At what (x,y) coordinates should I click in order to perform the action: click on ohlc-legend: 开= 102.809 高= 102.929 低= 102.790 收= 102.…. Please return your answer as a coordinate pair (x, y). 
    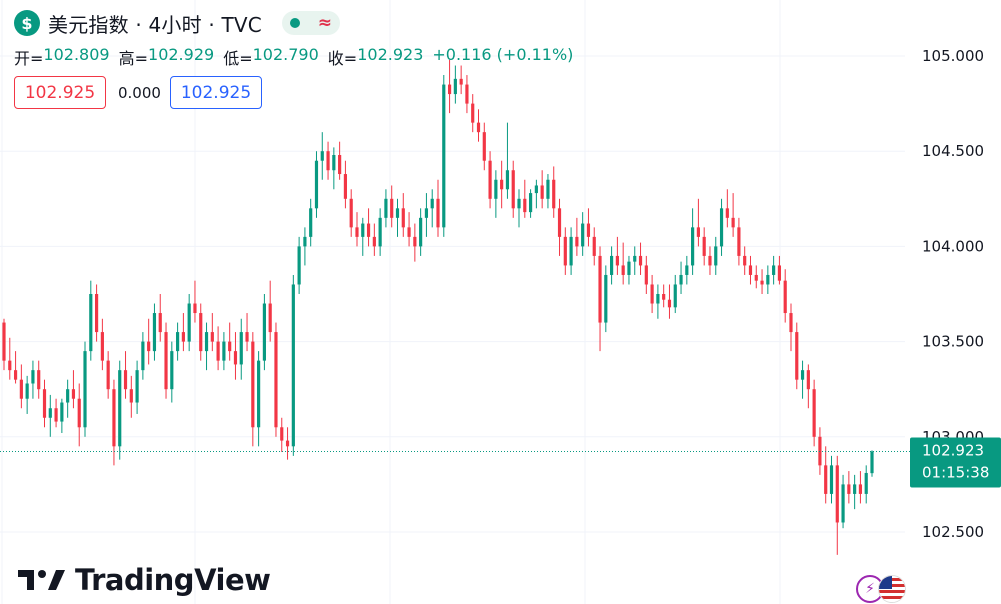
    Looking at the image, I should click on (293, 57).